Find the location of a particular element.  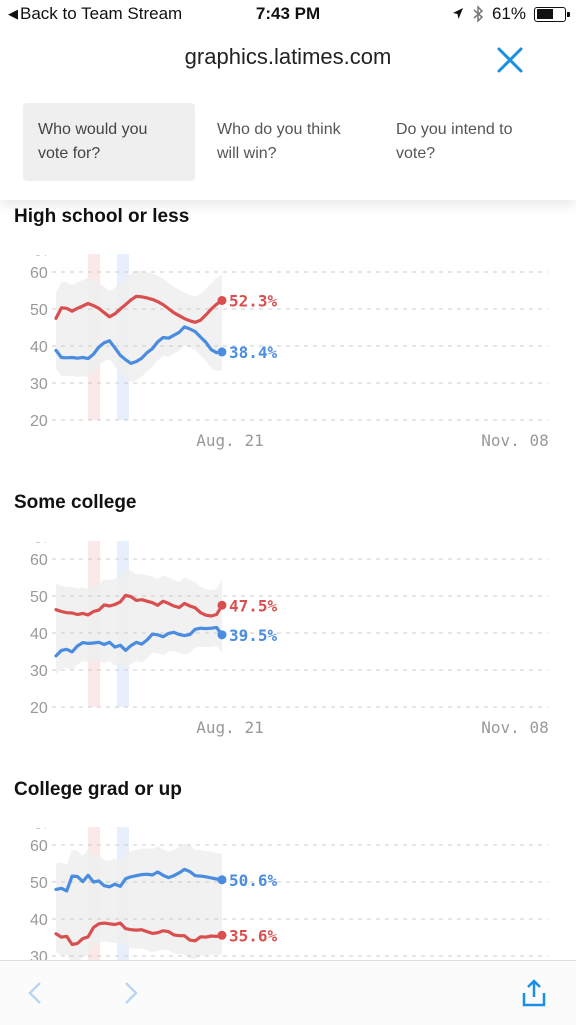

series-end-label-1: 35.6% is located at coordinates (253, 935).